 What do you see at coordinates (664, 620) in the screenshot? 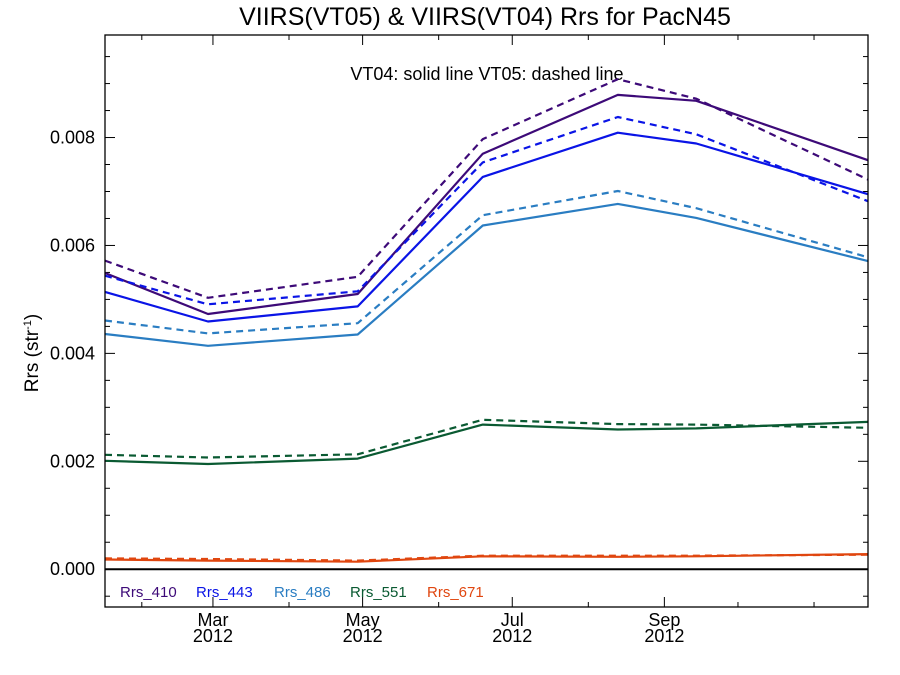
I see `x-tick-label-month: Sep` at bounding box center [664, 620].